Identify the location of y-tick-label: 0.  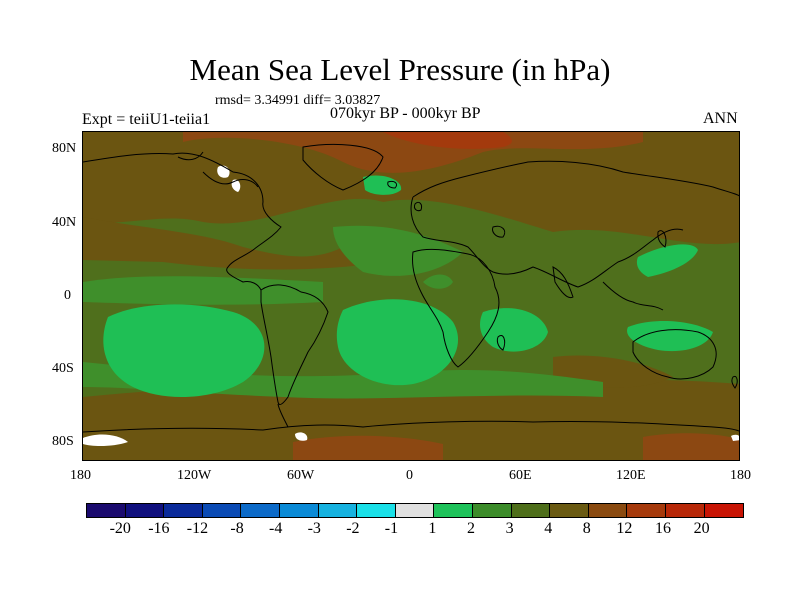
(67, 295).